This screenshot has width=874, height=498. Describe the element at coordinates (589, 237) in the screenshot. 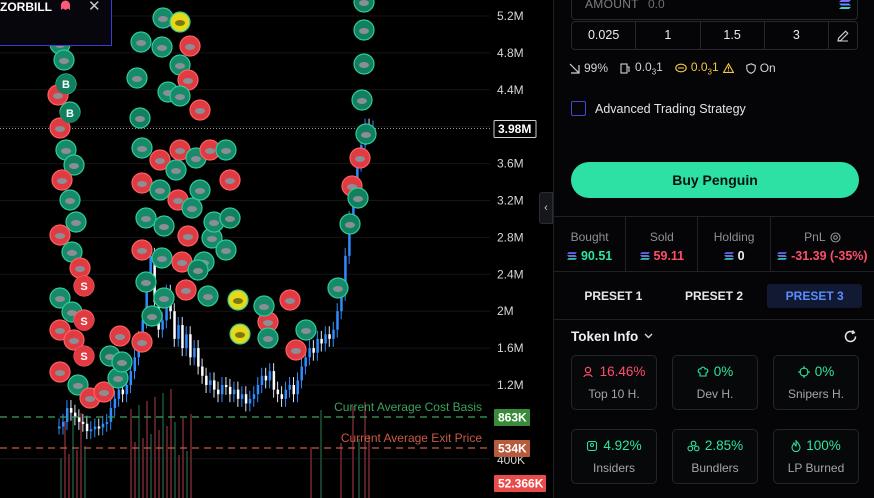

I see `stat-label: Bought` at that location.